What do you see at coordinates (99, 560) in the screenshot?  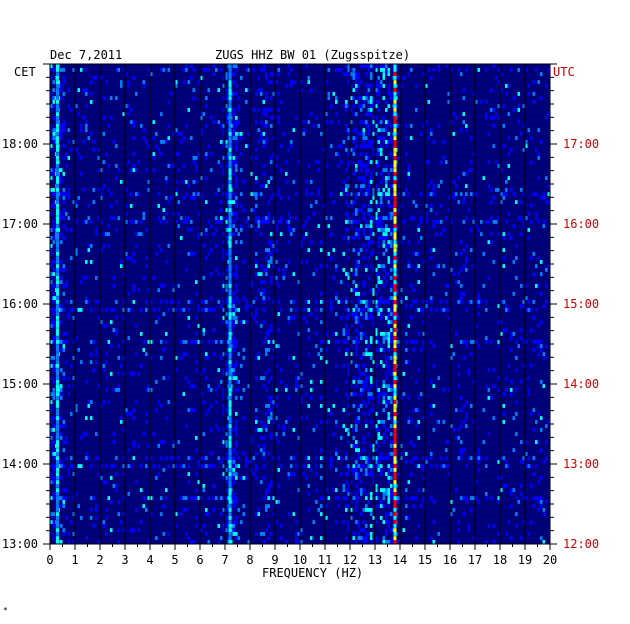 I see `x-tick-label: 2` at bounding box center [99, 560].